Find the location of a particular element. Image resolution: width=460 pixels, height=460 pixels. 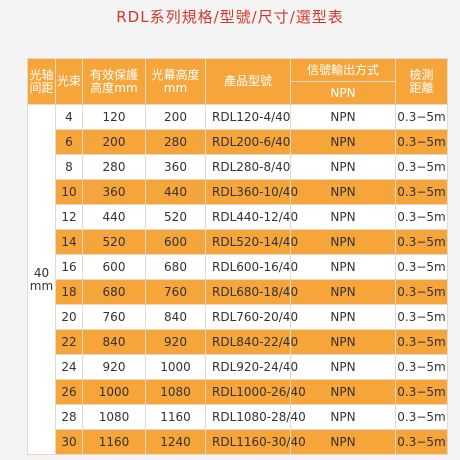

cell: 26 is located at coordinates (69, 392).